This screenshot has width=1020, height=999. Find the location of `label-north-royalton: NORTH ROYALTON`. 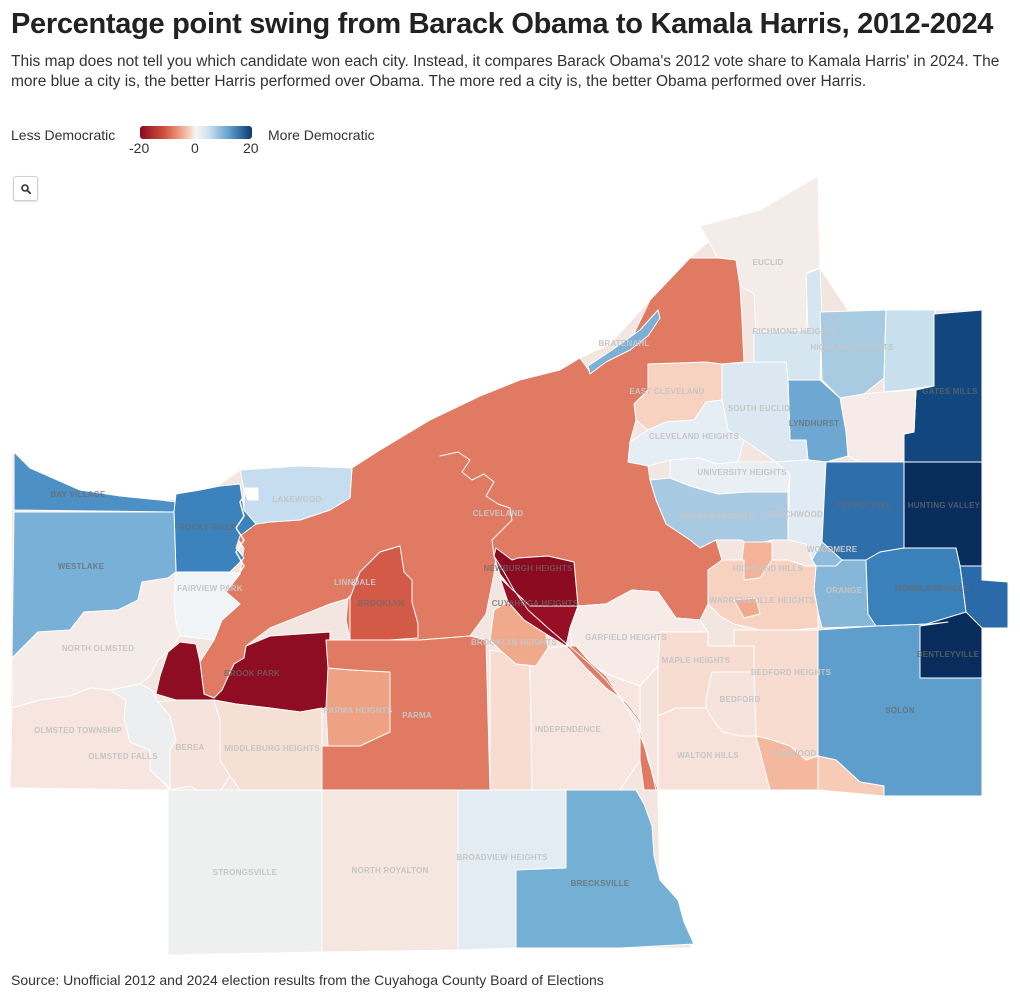

label-north-royalton: NORTH ROYALTON is located at coordinates (390, 870).